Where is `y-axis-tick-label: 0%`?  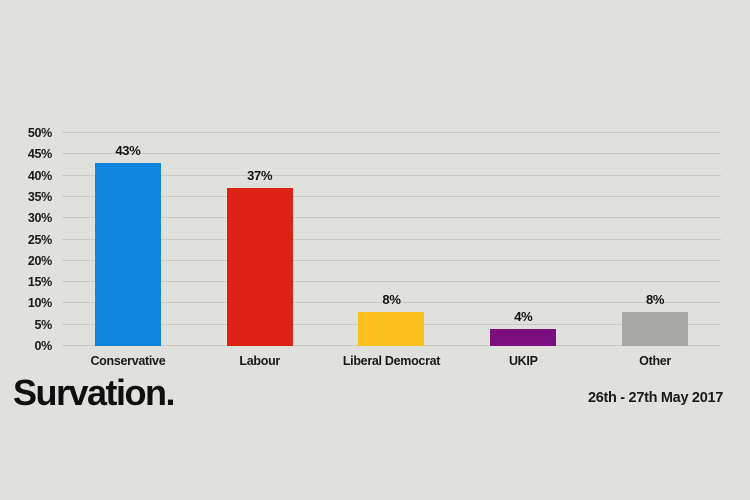 y-axis-tick-label: 0% is located at coordinates (43, 346).